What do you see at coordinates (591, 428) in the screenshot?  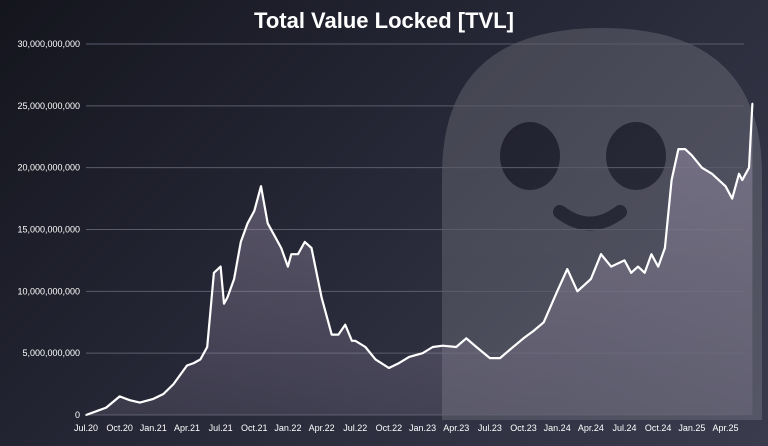 I see `x-tick-label: Apr.24` at bounding box center [591, 428].